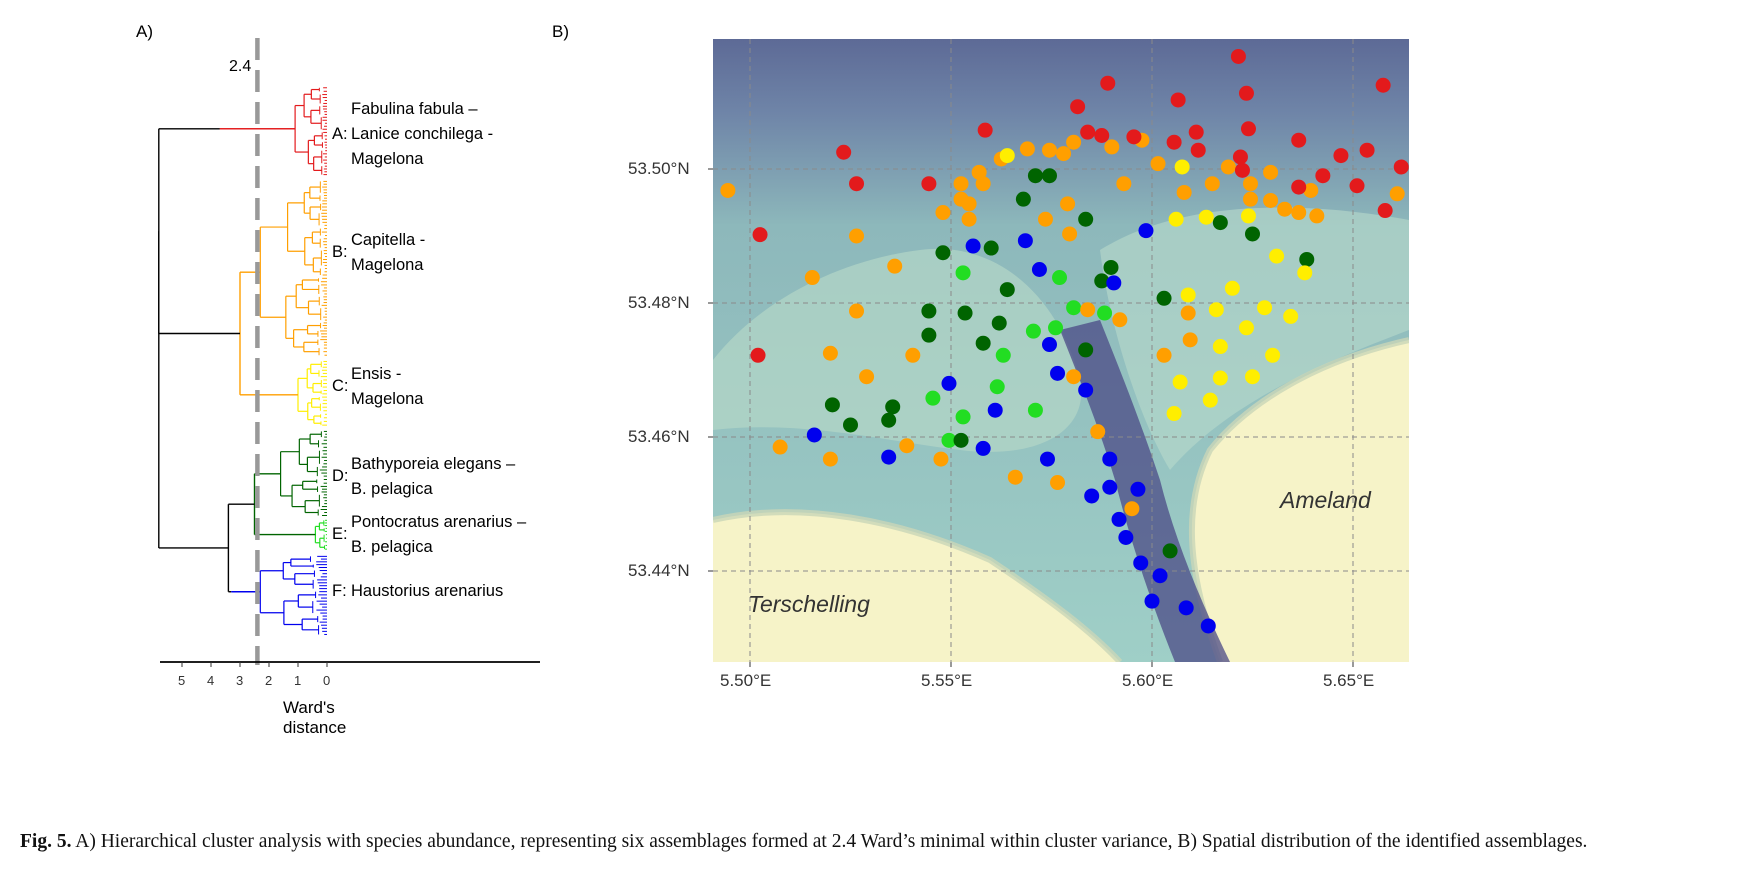  Describe the element at coordinates (1349, 680) in the screenshot. I see `longitude-tick-label: 5.65°E` at that location.